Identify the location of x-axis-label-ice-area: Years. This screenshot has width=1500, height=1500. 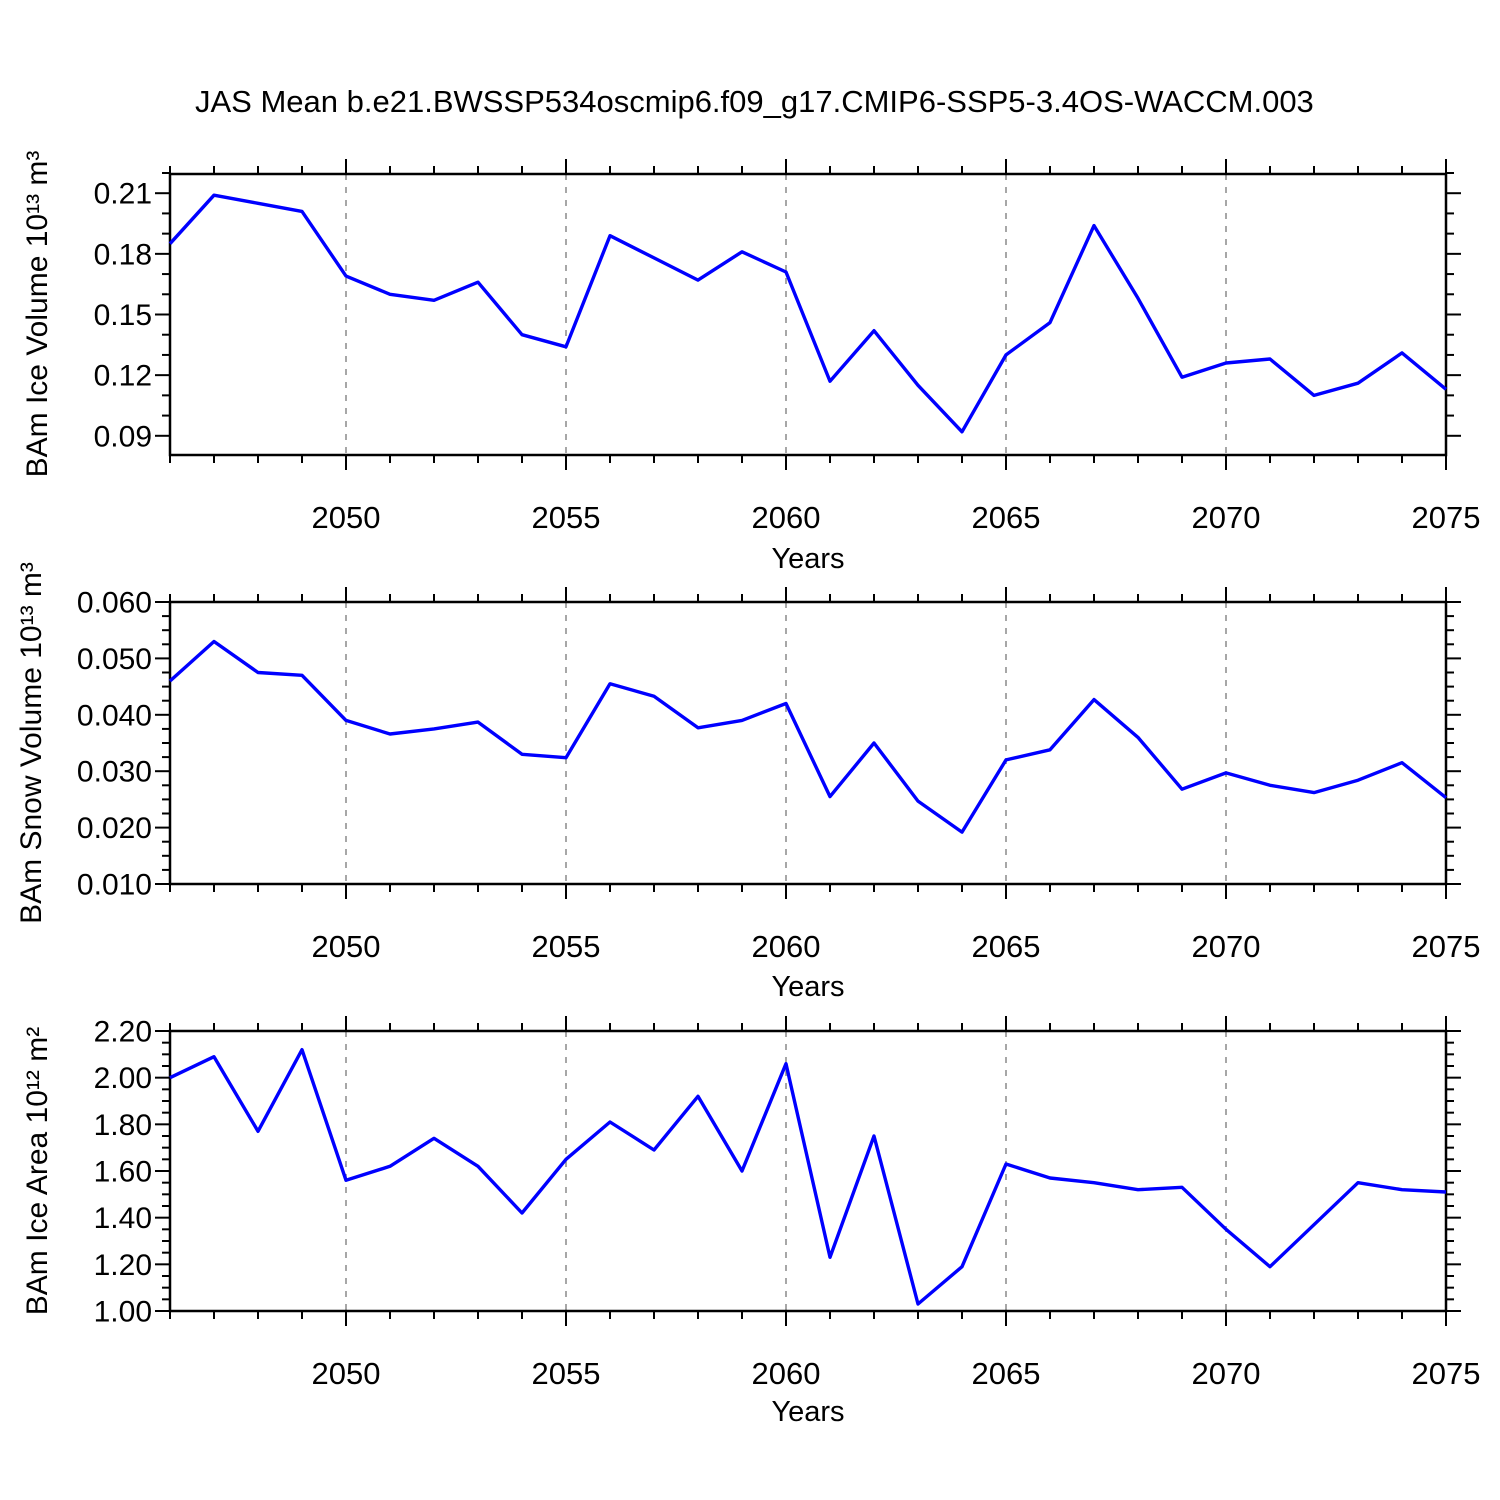
(808, 1412).